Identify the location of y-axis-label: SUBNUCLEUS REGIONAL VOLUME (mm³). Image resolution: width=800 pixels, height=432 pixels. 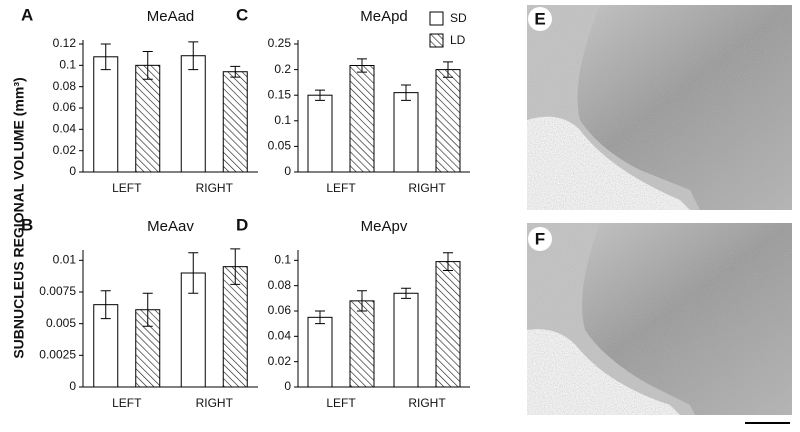
(19, 217).